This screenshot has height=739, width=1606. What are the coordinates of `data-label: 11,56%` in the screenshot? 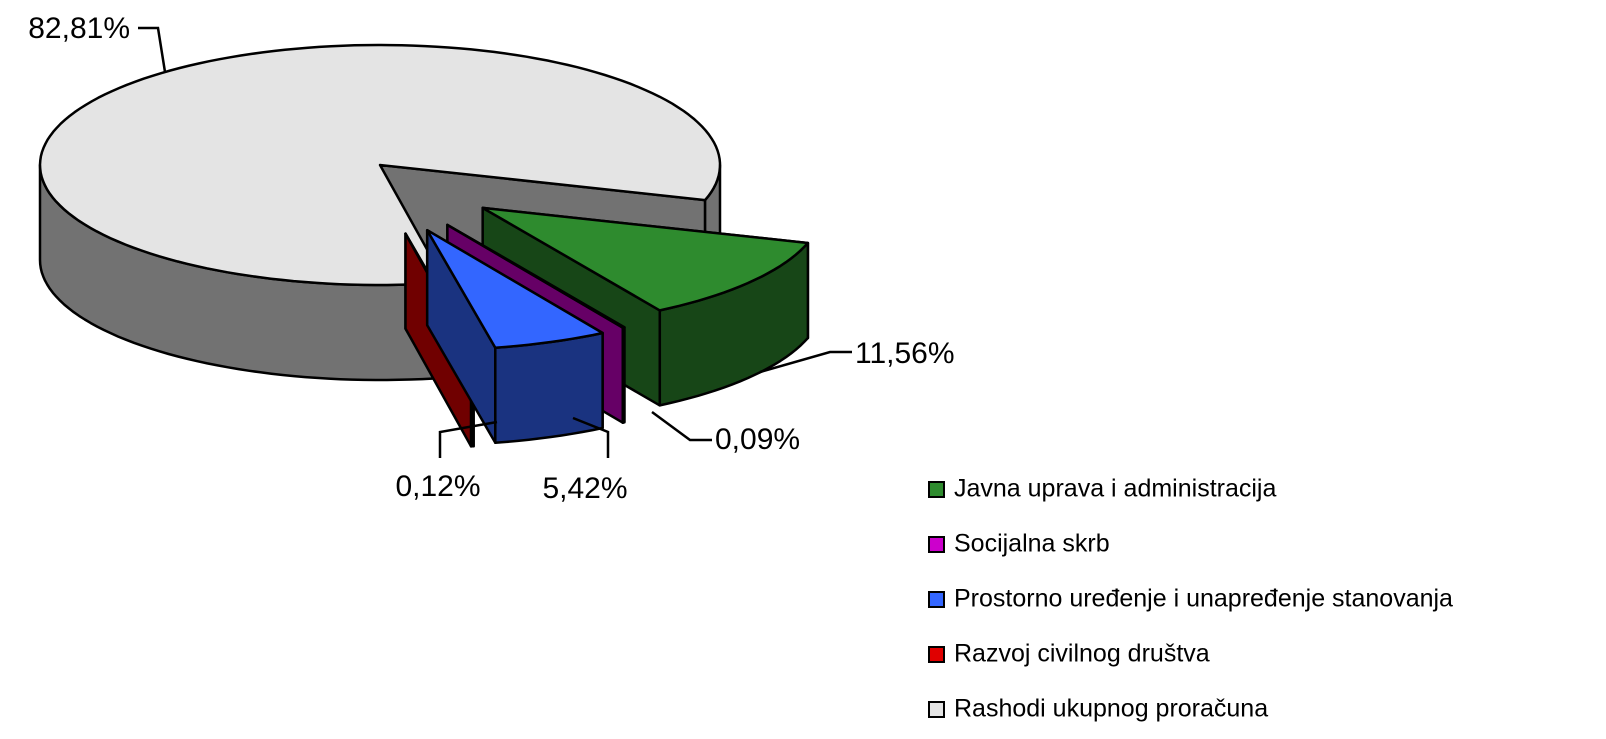 It's located at (905, 353).